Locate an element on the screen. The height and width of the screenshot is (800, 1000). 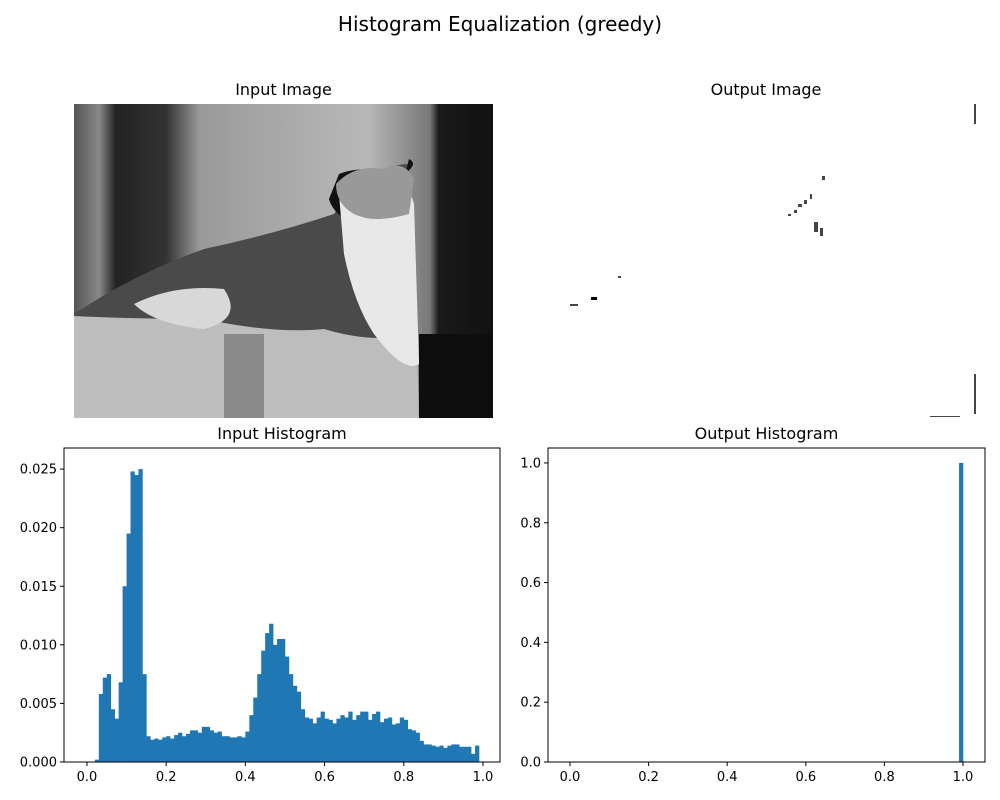
output-image-title: Output Image is located at coordinates (766, 89).